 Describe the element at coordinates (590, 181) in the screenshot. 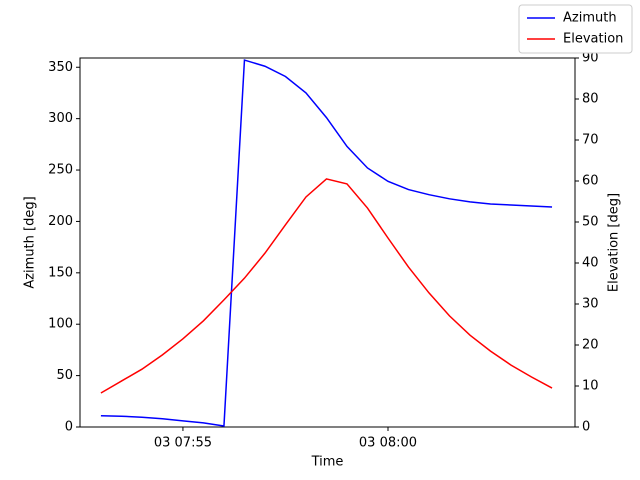

I see `y2-tick-label: 60` at that location.